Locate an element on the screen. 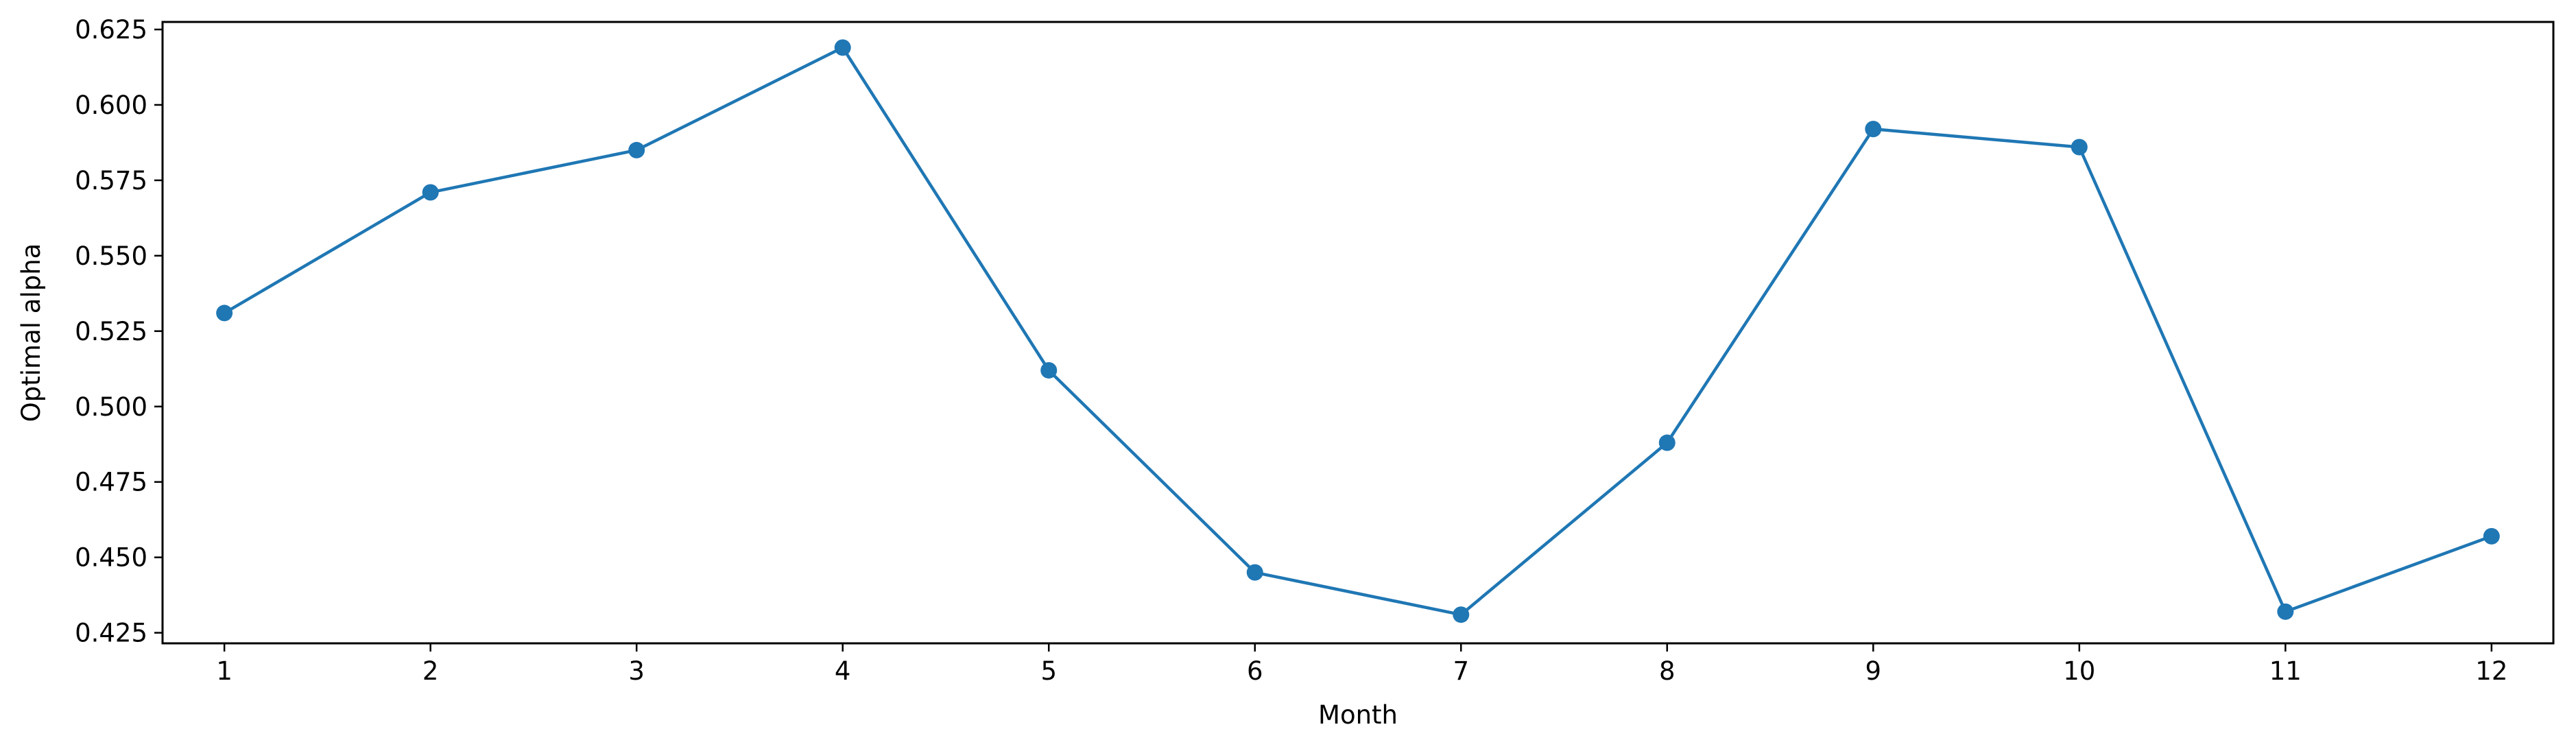 This screenshot has width=2576, height=751. y-tick-label: 0.475 is located at coordinates (111, 482).